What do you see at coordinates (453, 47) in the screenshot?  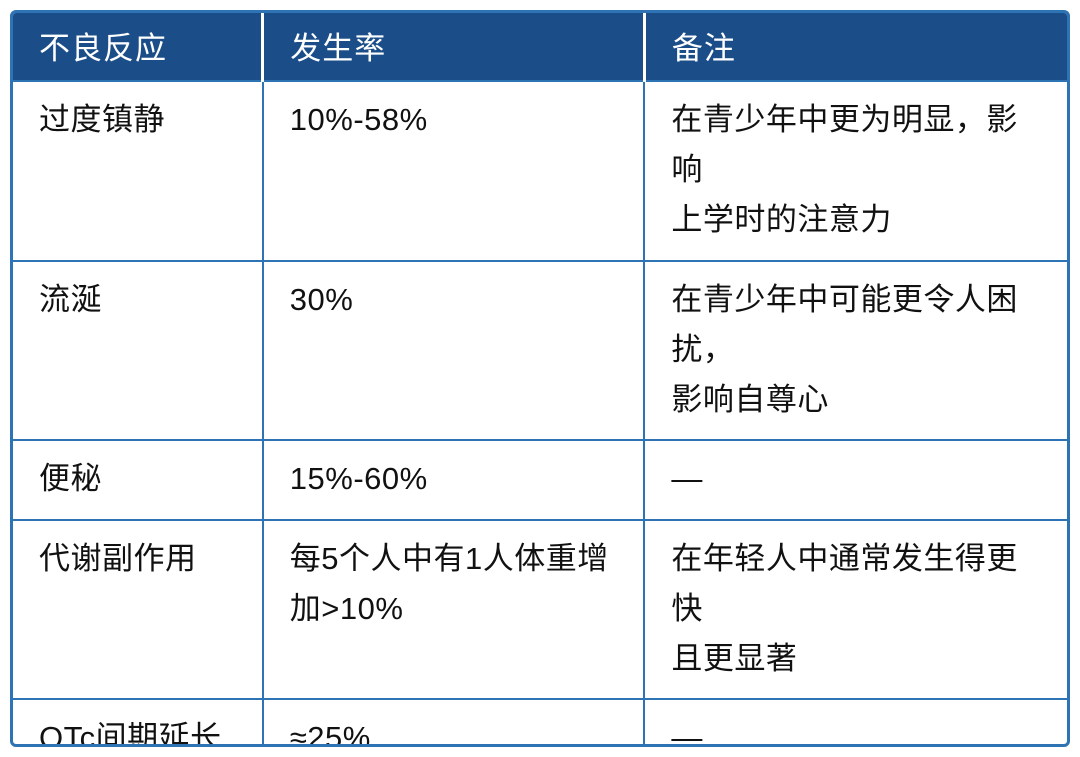 I see `col-header-incidence-rate: 发生率` at bounding box center [453, 47].